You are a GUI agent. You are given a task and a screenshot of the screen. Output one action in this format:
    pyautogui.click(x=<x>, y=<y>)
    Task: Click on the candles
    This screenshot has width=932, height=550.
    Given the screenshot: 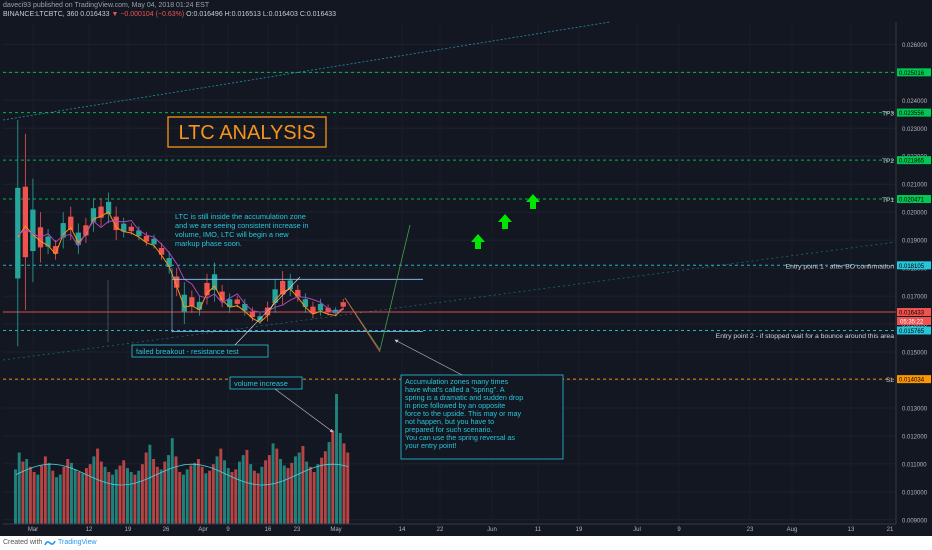 What is the action you would take?
    pyautogui.click(x=180, y=233)
    